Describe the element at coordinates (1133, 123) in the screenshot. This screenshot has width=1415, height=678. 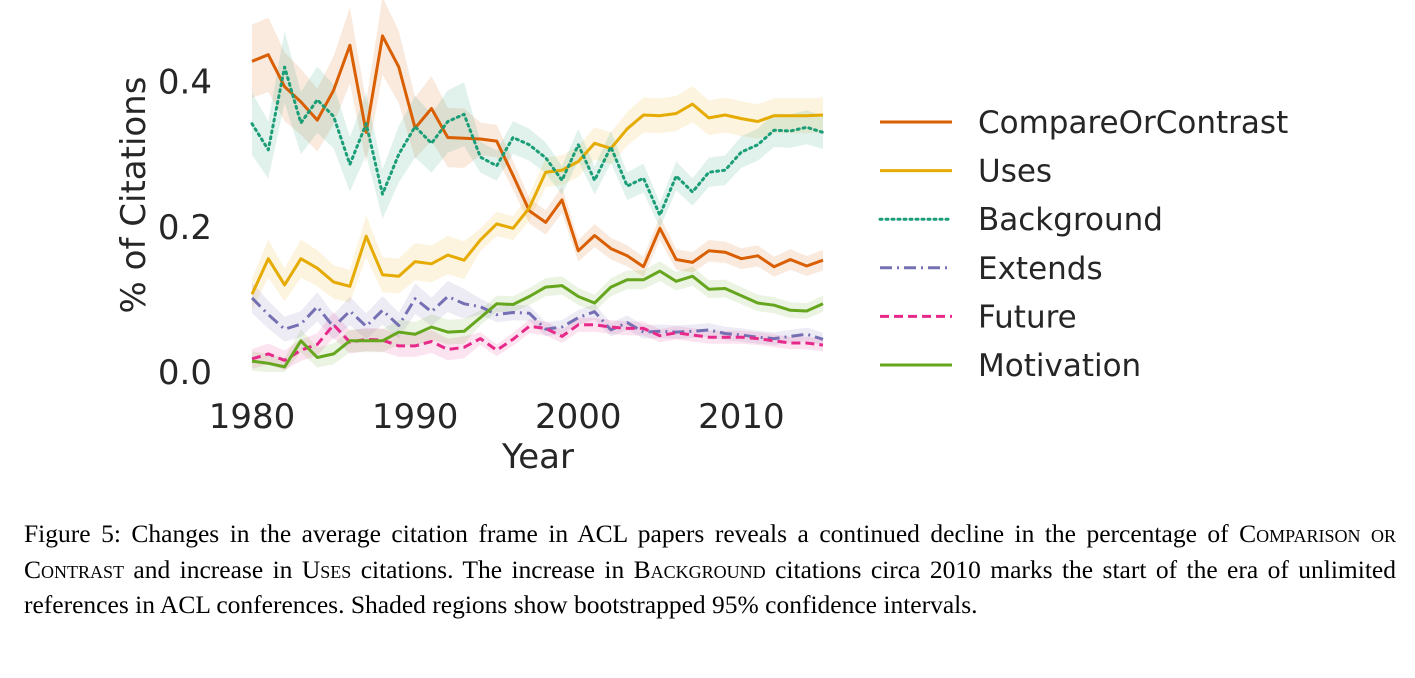
I see `legend-label: CompareOrContrast` at that location.